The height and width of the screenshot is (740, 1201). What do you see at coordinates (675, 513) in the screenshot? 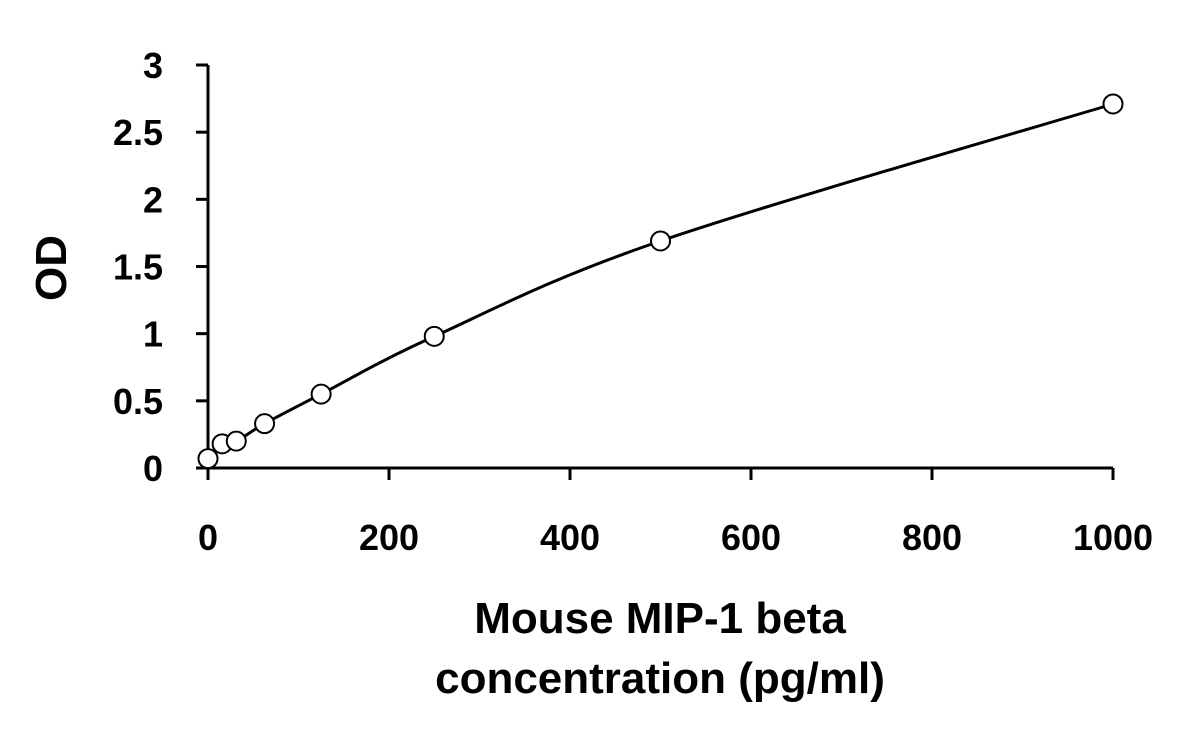
I see `x-axis-ticks: 0 200 400 600 800 1000` at bounding box center [675, 513].